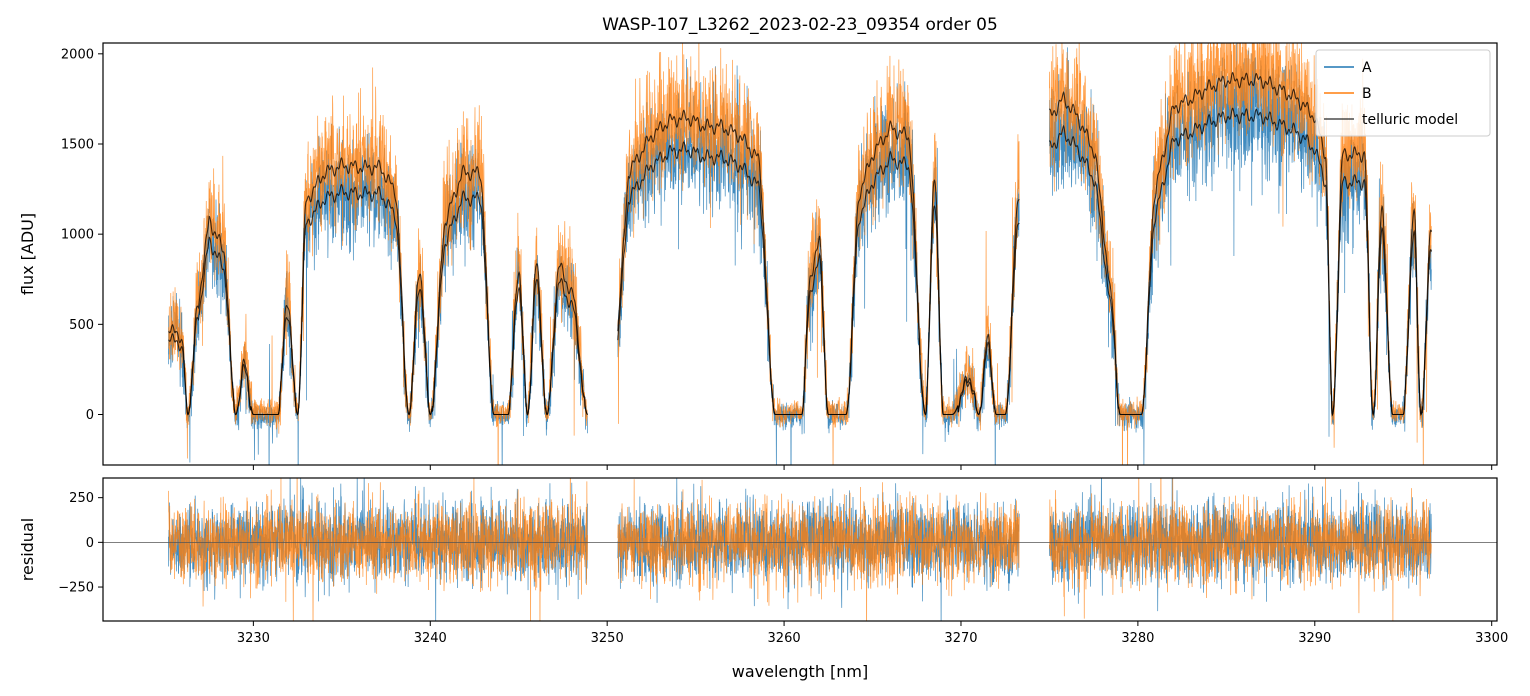  I want to click on x-axis-label: wavelength [nm], so click(800, 671).